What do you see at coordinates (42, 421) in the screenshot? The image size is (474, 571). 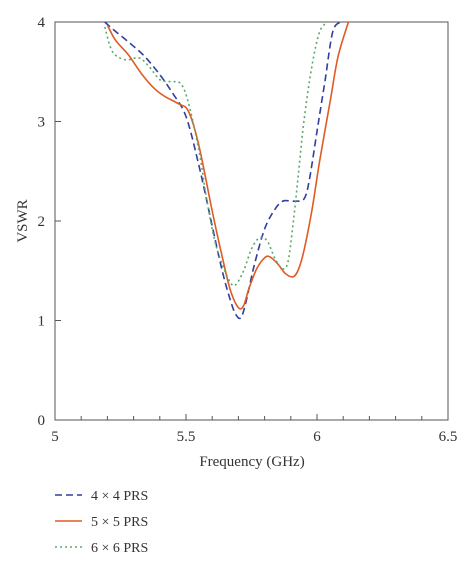 I see `y-tick-label: 0` at bounding box center [42, 421].